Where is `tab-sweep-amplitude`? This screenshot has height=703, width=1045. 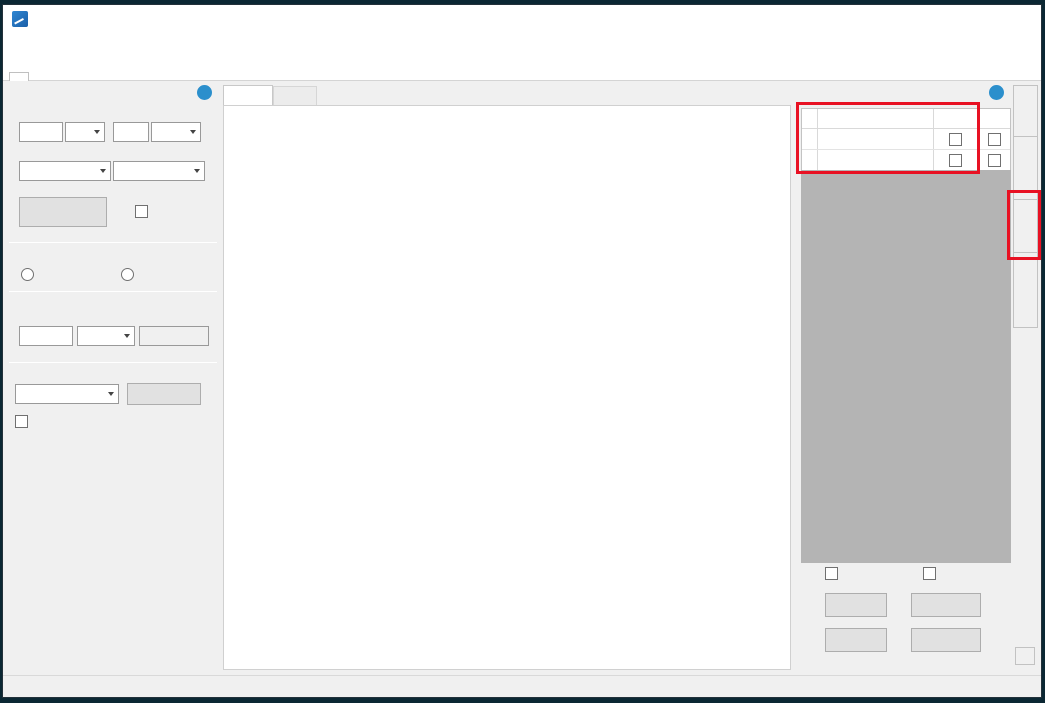
tab-sweep-amplitude is located at coordinates (39, 76).